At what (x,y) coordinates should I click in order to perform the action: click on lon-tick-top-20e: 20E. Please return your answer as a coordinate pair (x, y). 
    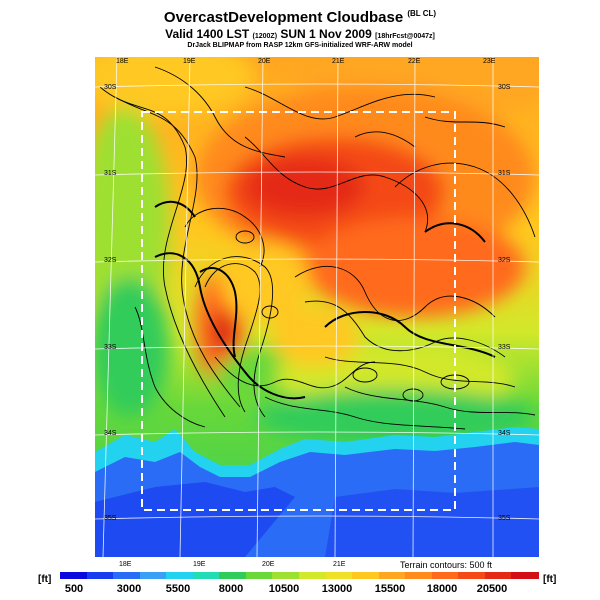
    Looking at the image, I should click on (264, 61).